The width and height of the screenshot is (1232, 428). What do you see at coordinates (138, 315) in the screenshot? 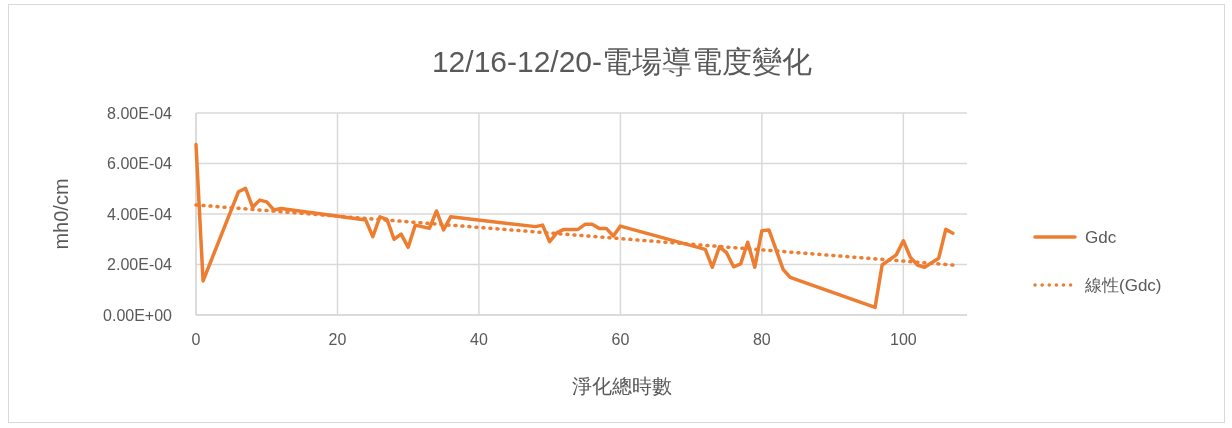
I see `y-tick-label: 0.00E+00` at bounding box center [138, 315].